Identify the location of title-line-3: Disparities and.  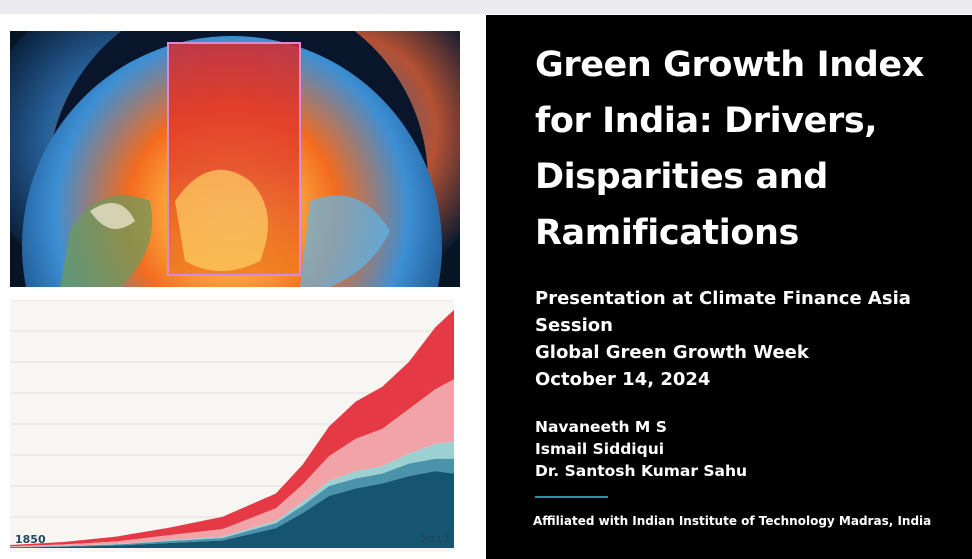
(681, 177).